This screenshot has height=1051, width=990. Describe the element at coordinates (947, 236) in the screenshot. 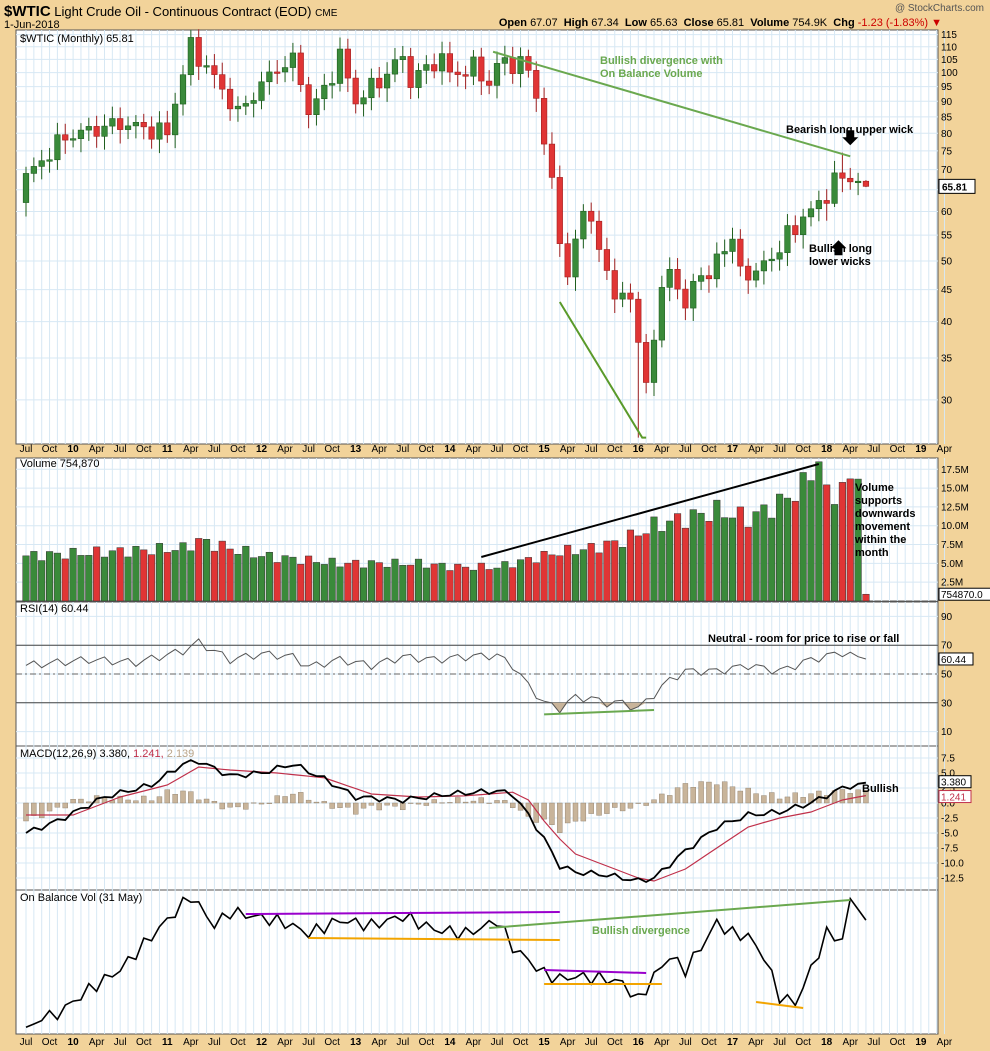

I see `price-y-tick: 55` at that location.